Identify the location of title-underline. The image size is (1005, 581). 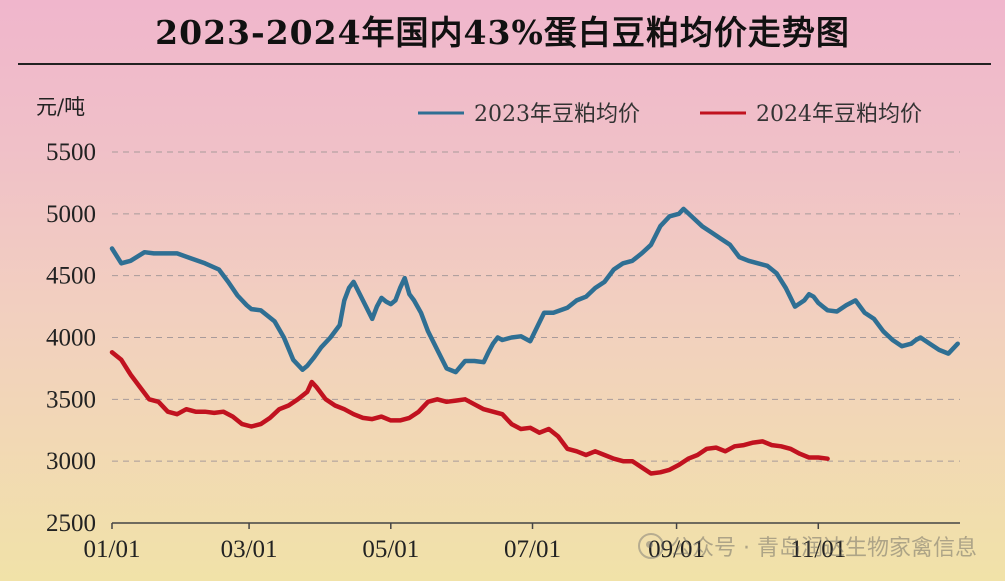
(504, 64).